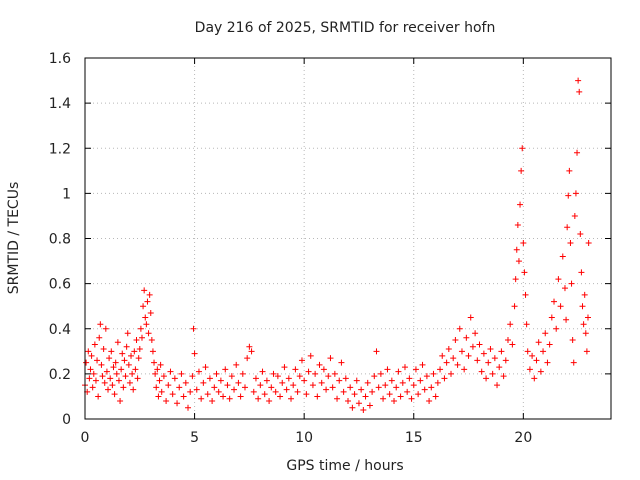  What do you see at coordinates (60, 239) in the screenshot?
I see `y-tick-labels: 0 0.2 0.4 0.6 0.8 1 1.2 1.4 1.6` at bounding box center [60, 239].